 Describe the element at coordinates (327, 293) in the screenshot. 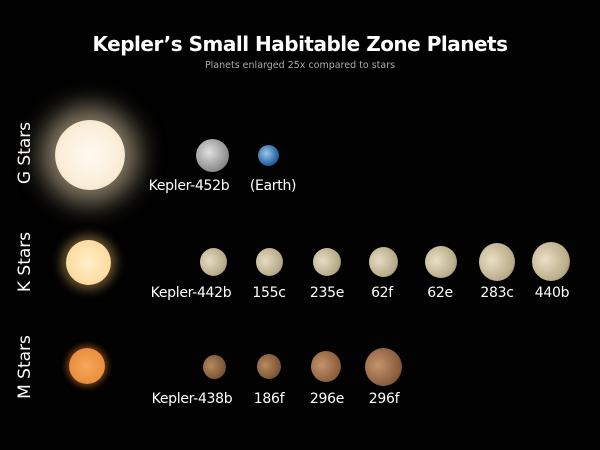

I see `planet-label: 235e` at that location.